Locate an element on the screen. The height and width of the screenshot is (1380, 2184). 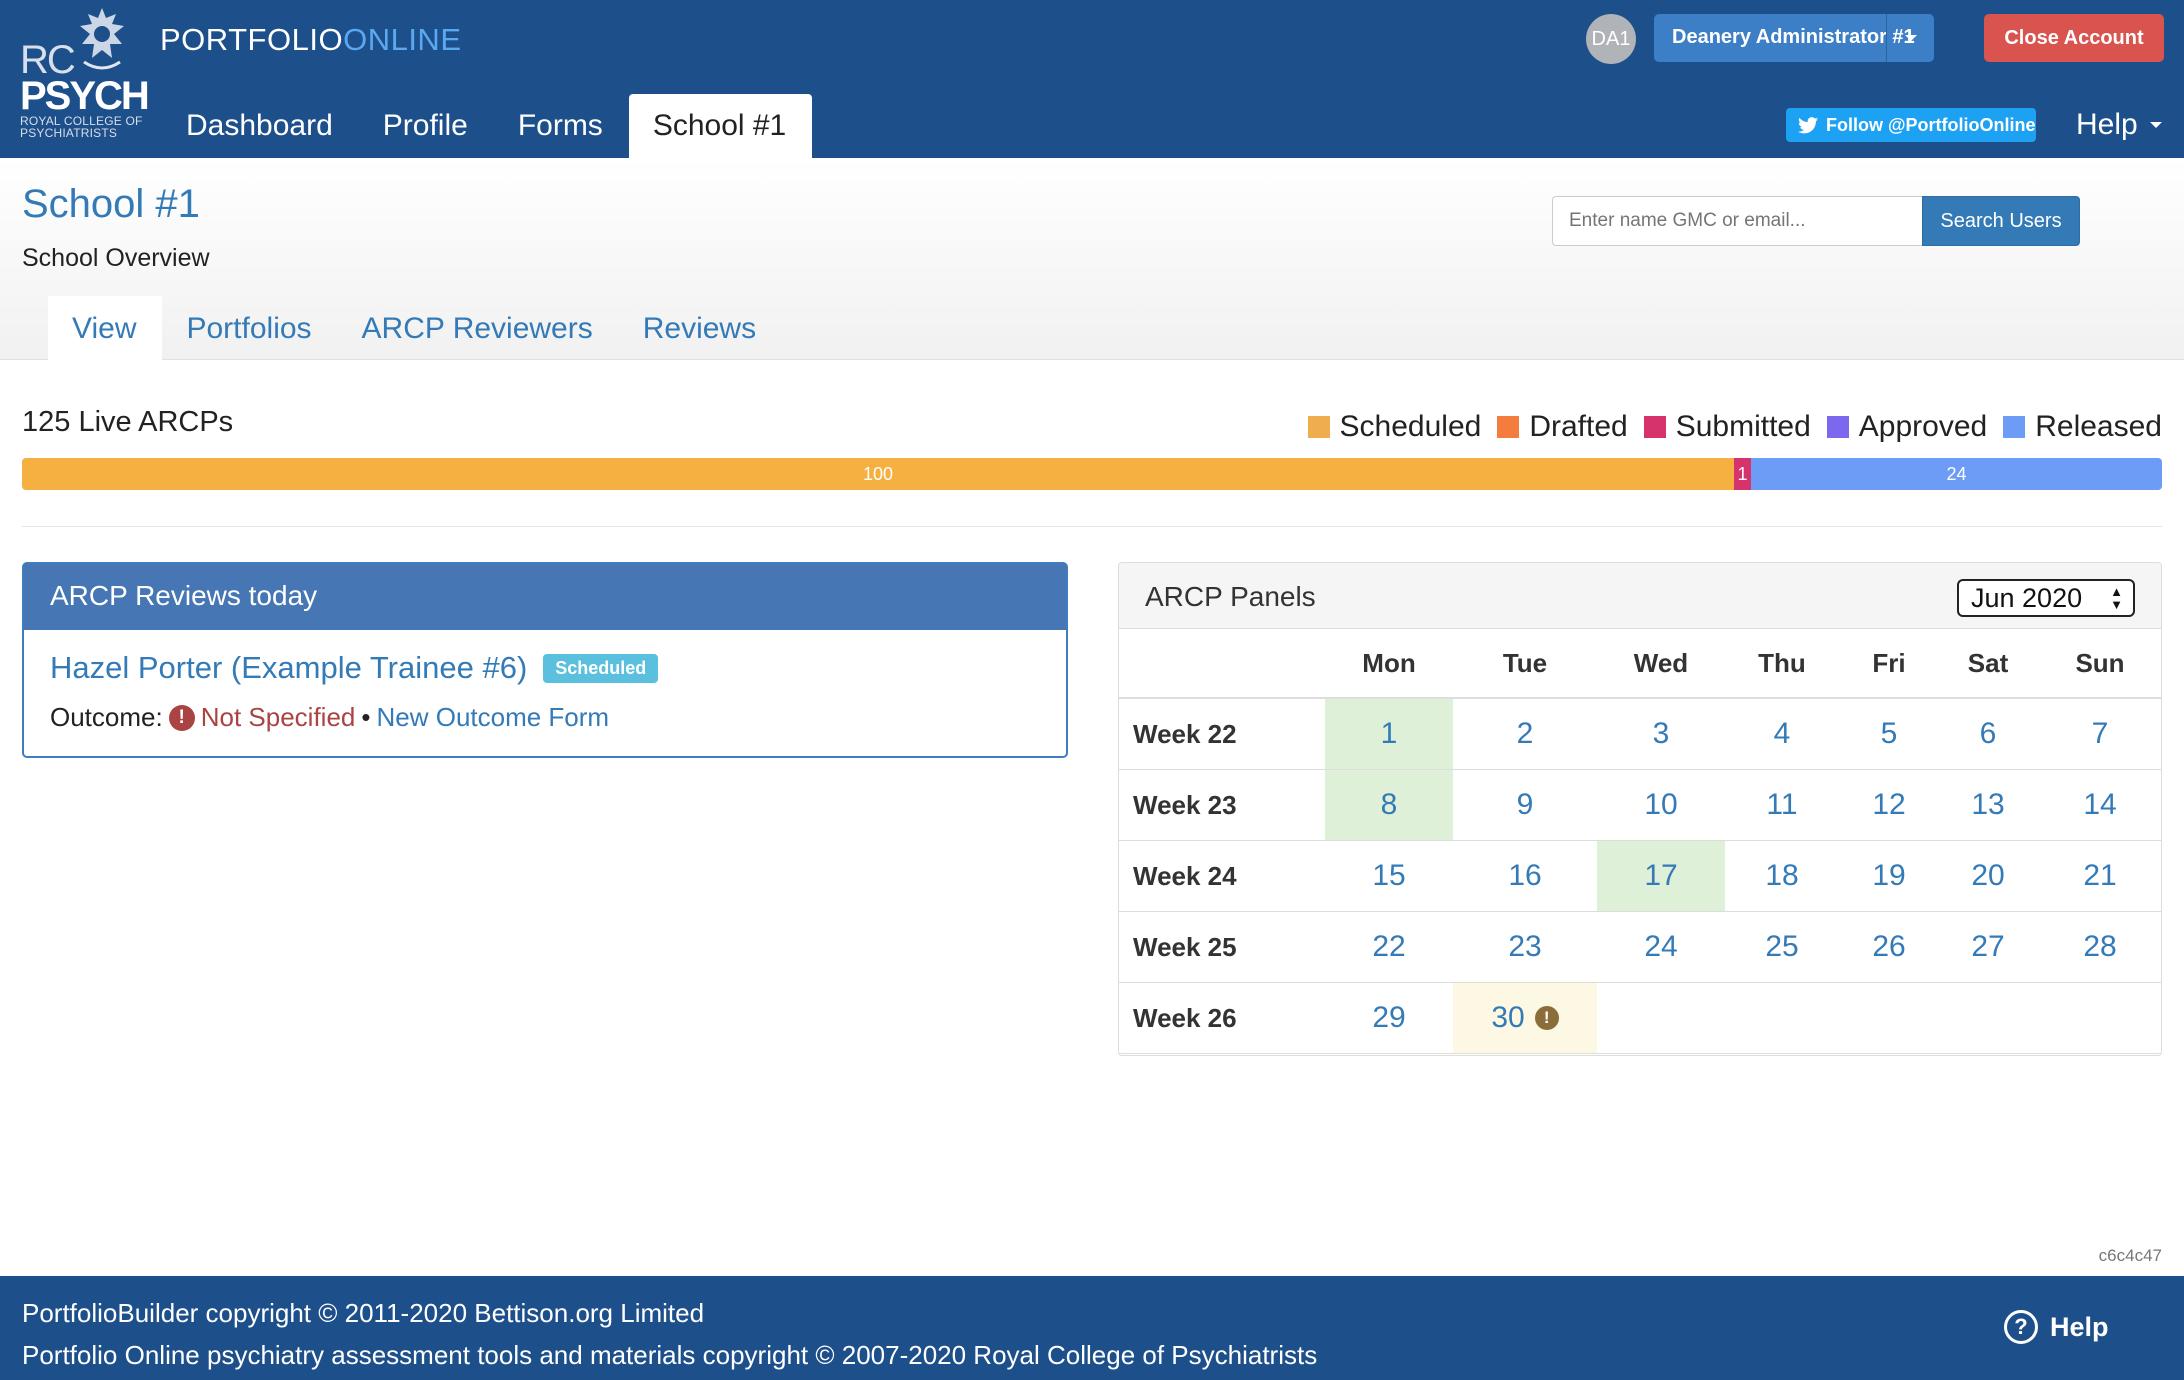
calendar-day: 16 is located at coordinates (1525, 876).